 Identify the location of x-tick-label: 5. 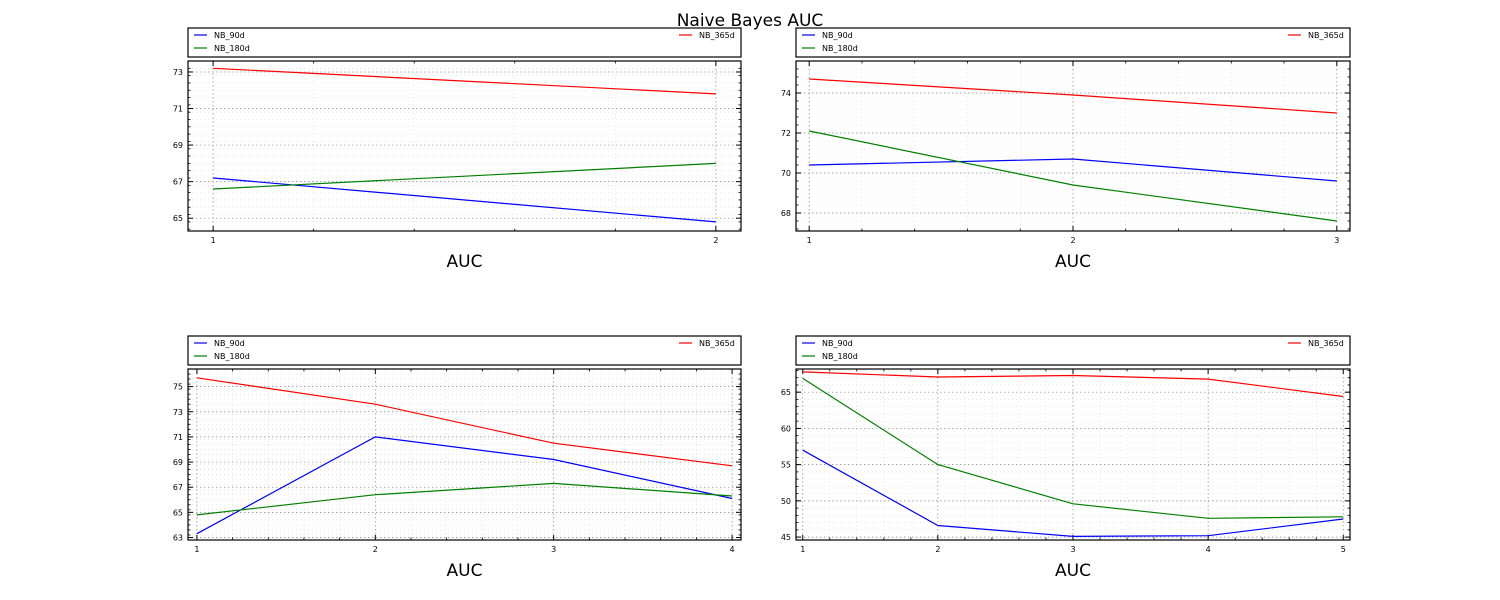
(1343, 549).